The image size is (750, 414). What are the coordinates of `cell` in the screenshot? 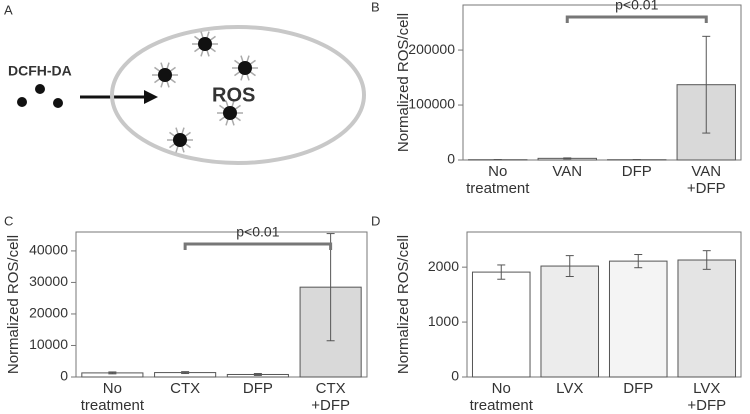 It's located at (238, 95).